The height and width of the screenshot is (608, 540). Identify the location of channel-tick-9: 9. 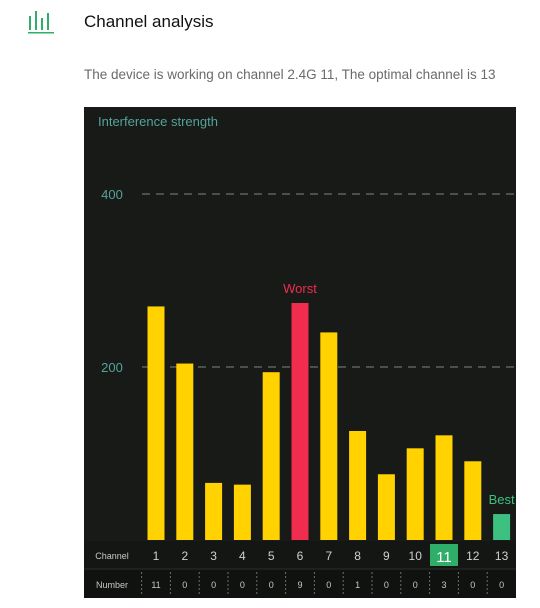
(386, 556).